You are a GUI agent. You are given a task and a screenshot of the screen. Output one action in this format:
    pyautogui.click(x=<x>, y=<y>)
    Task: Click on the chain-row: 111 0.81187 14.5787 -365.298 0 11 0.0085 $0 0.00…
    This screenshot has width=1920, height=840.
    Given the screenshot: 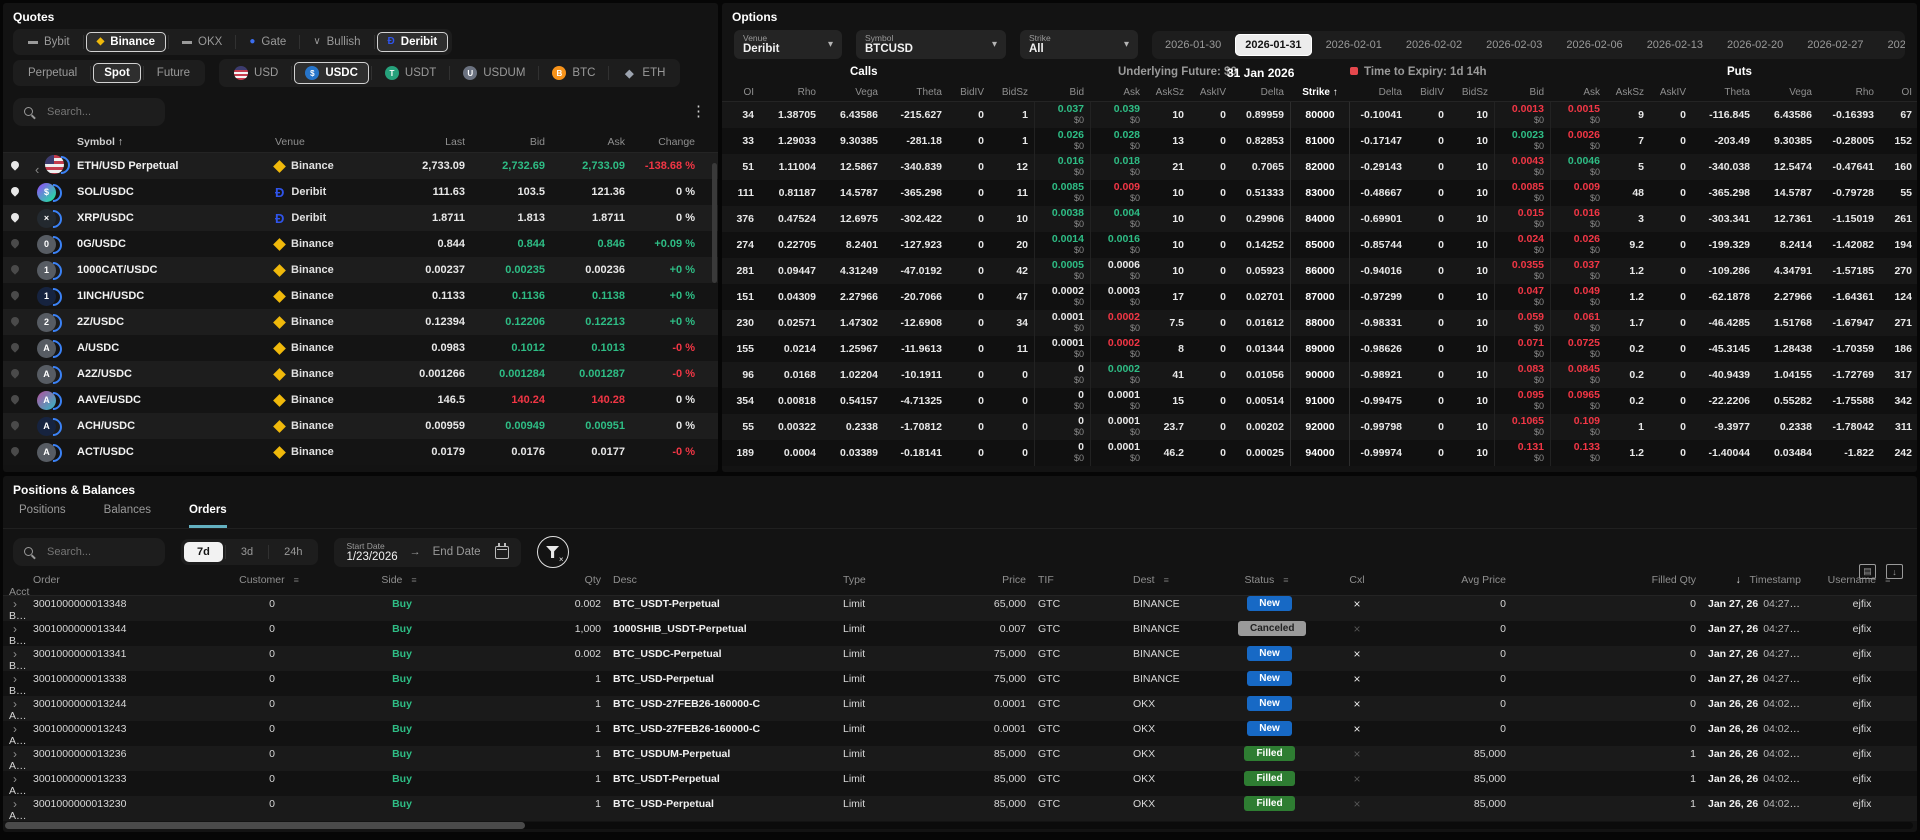 What is the action you would take?
    pyautogui.click(x=1319, y=193)
    